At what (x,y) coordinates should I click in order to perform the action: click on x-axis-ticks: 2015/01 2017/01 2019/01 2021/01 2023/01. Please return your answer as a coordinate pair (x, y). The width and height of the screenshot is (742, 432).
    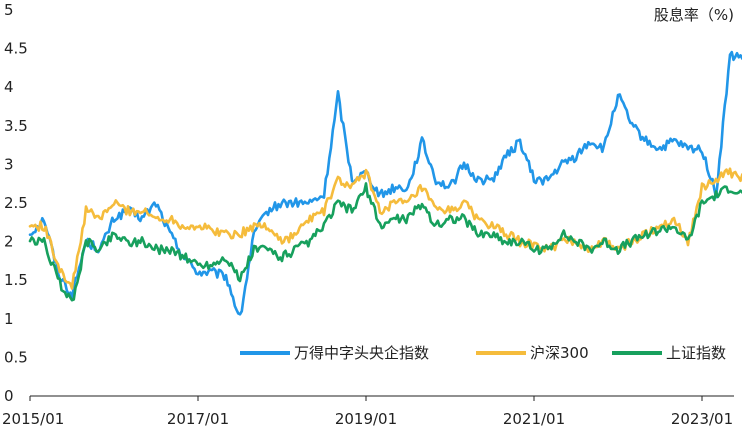
    Looking at the image, I should click on (367, 412).